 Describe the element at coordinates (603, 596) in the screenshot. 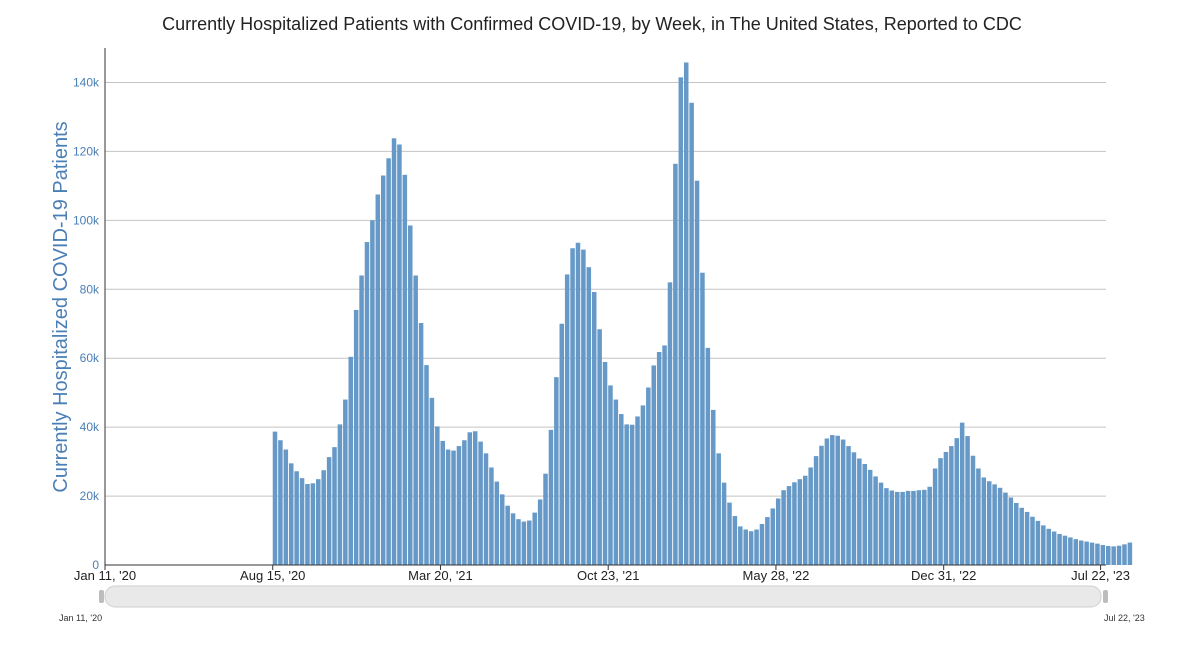

I see `range-slider-track` at that location.